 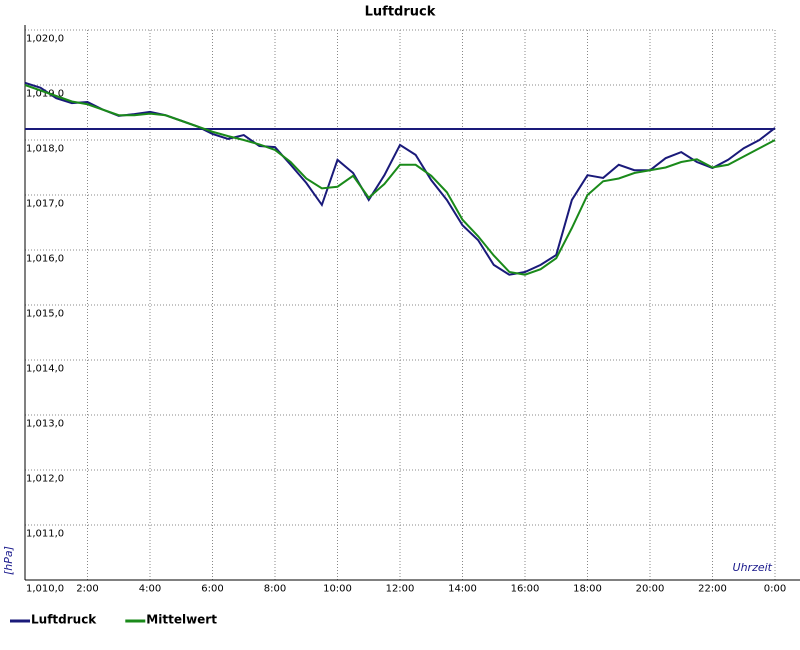 I want to click on x-tick-label: 18:00, so click(x=587, y=588).